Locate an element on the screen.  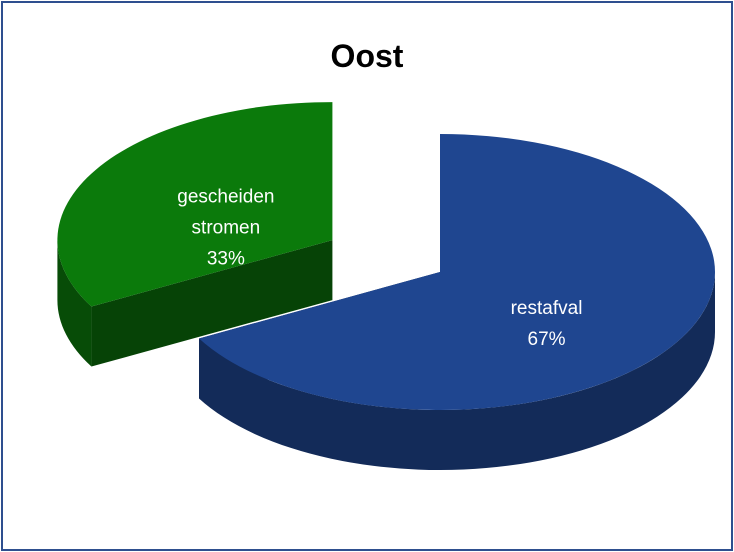
value-label: 33% is located at coordinates (225, 259).